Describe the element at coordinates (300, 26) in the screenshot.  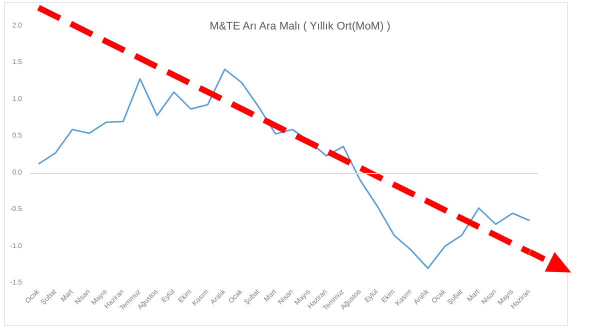
I see `text: M&TE Arı Ara Malı ( Yıllık Ort(MoM) )` at that location.